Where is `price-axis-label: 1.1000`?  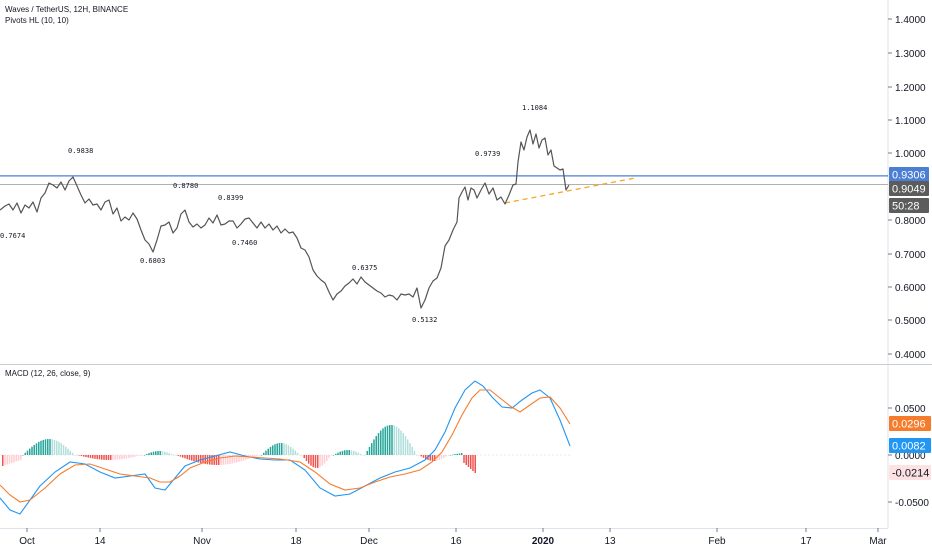
price-axis-label: 1.1000 is located at coordinates (910, 121).